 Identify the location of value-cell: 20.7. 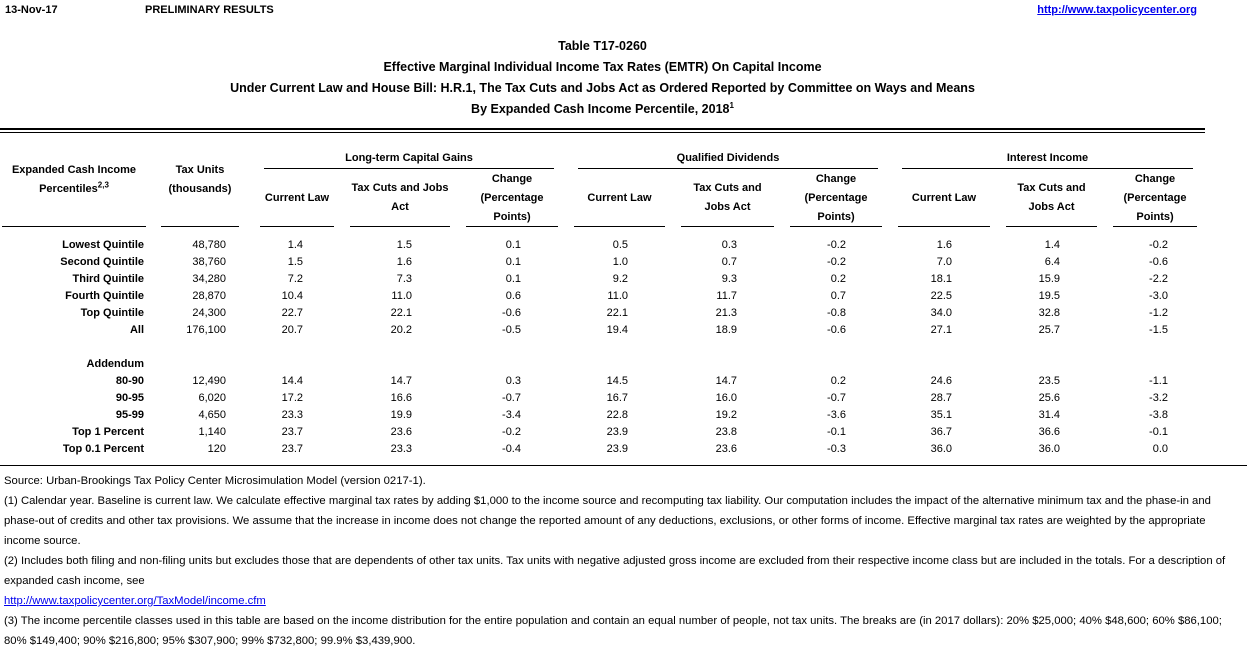
(292, 330).